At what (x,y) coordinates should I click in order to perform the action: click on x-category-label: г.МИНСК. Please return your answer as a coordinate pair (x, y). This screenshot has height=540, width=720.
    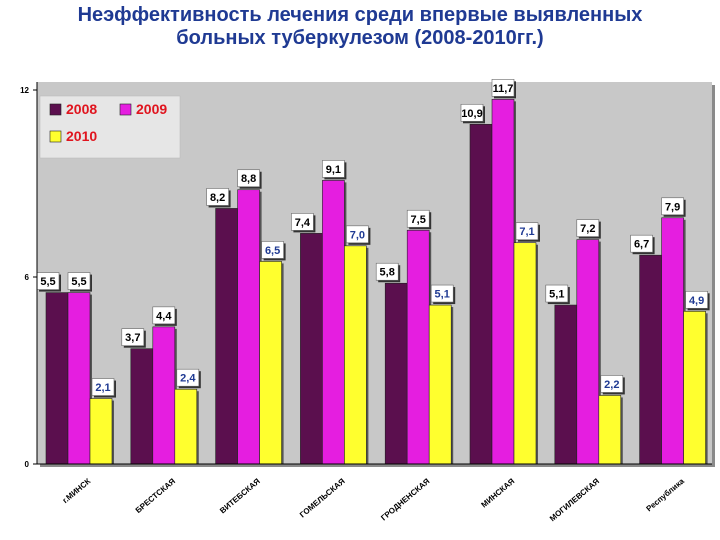
    Looking at the image, I should click on (77, 491).